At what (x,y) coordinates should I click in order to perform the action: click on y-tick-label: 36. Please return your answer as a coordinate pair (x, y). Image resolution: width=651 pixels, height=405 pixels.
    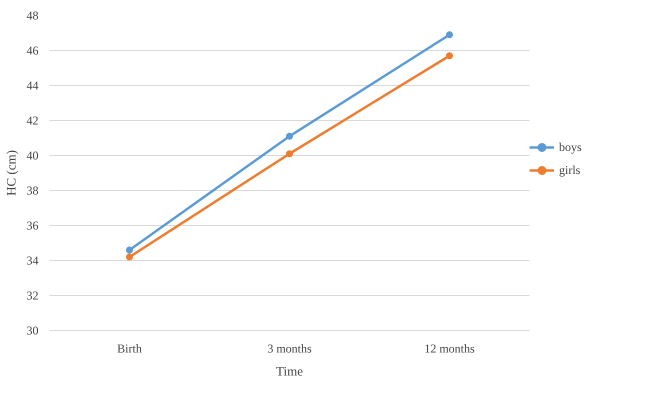
    Looking at the image, I should click on (32, 225).